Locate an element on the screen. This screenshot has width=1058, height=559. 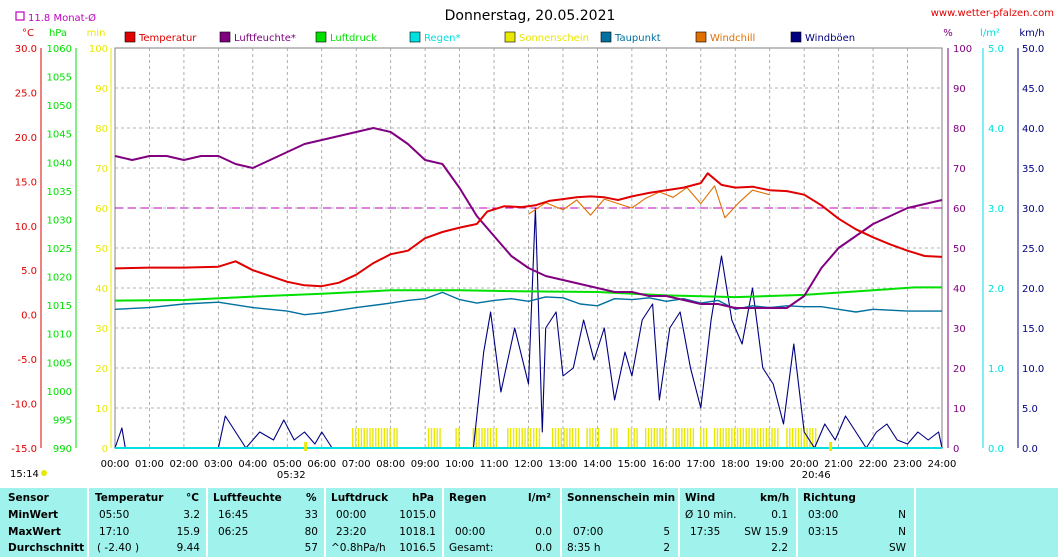
legend-label: Windchill is located at coordinates (732, 38).